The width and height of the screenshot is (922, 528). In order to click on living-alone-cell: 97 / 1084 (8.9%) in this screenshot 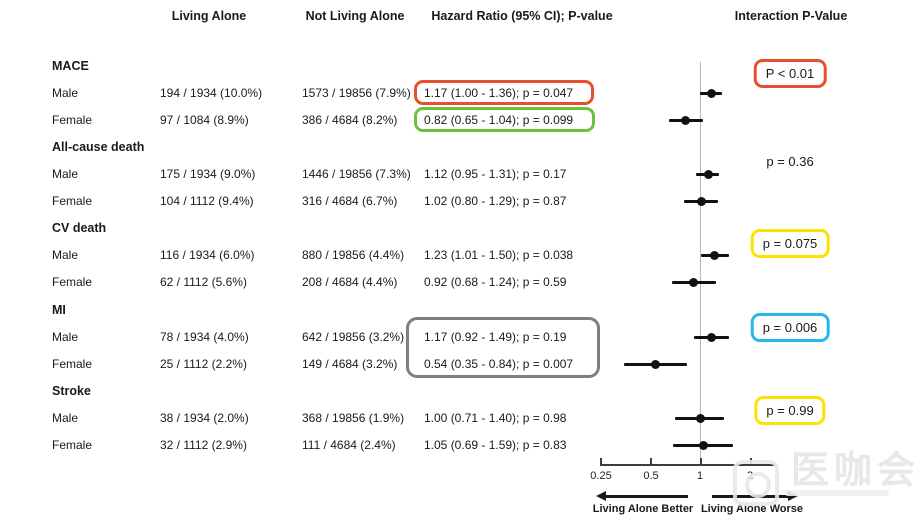, I will do `click(204, 120)`.